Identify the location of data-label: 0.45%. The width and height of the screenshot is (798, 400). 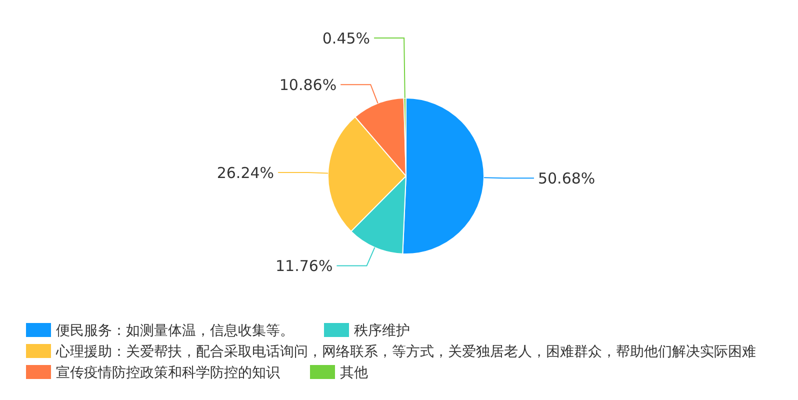
(346, 38).